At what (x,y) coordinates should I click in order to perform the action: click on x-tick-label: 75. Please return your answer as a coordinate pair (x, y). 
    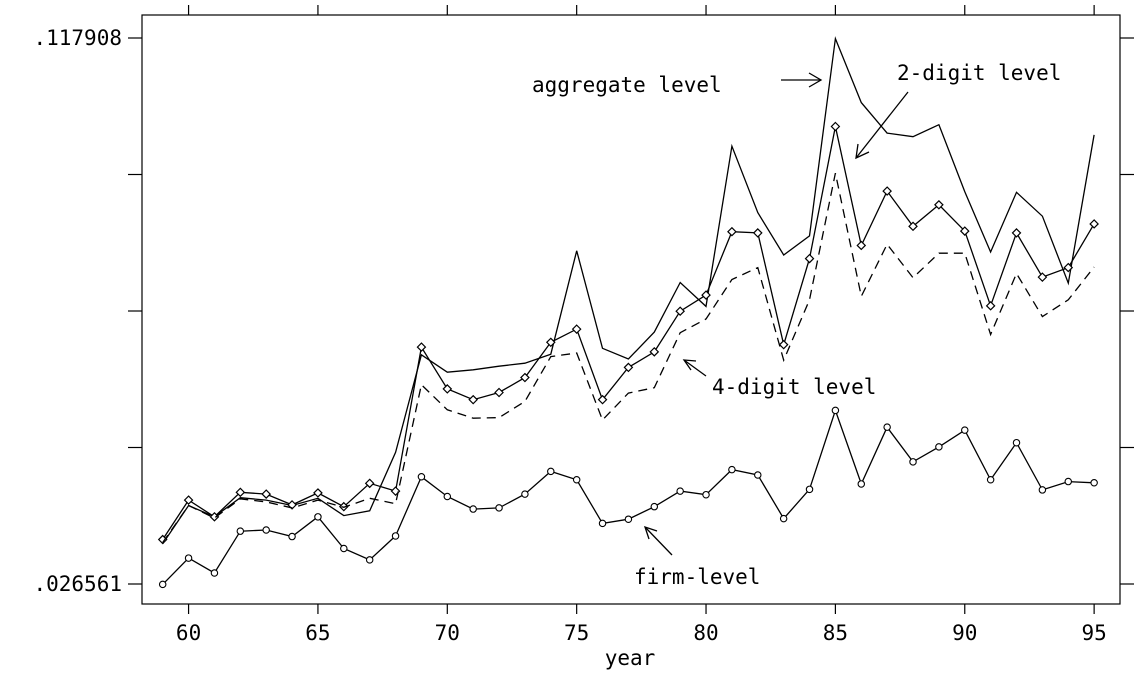
    Looking at the image, I should click on (576, 633).